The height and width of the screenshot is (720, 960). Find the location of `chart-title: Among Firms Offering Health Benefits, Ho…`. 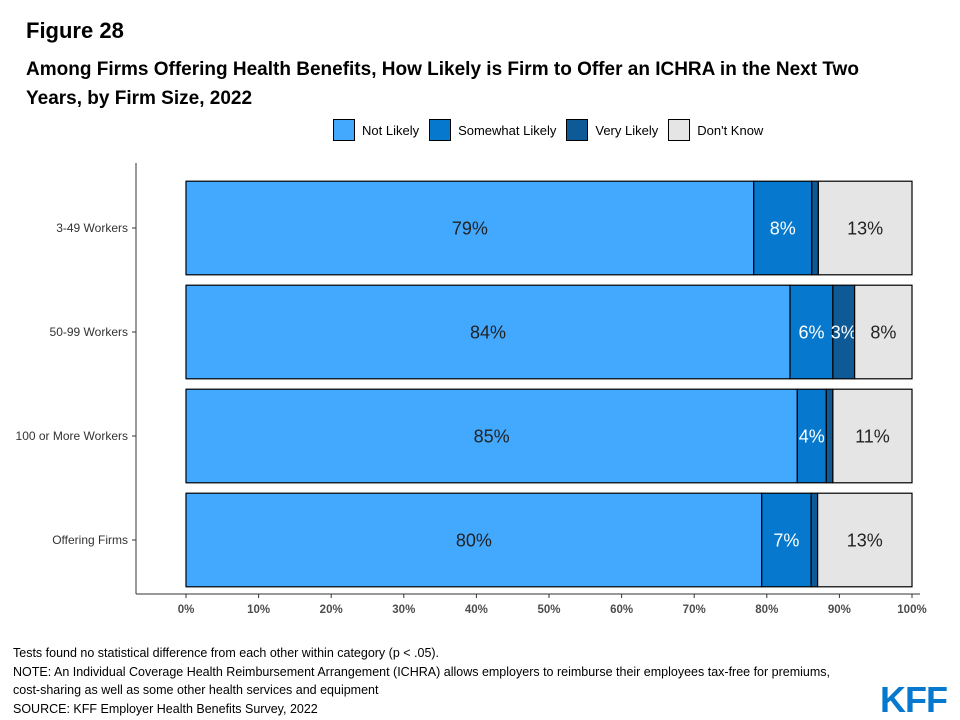

chart-title: Among Firms Offering Health Benefits, Ho… is located at coordinates (442, 84).